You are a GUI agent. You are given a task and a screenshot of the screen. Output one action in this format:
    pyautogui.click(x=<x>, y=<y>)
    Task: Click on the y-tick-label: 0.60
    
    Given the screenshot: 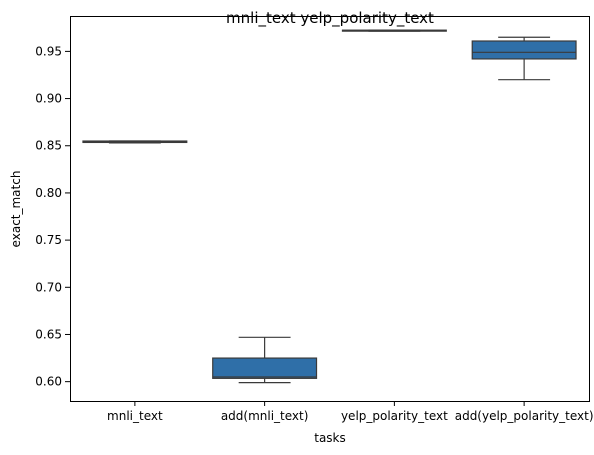 What is the action you would take?
    pyautogui.click(x=48, y=382)
    